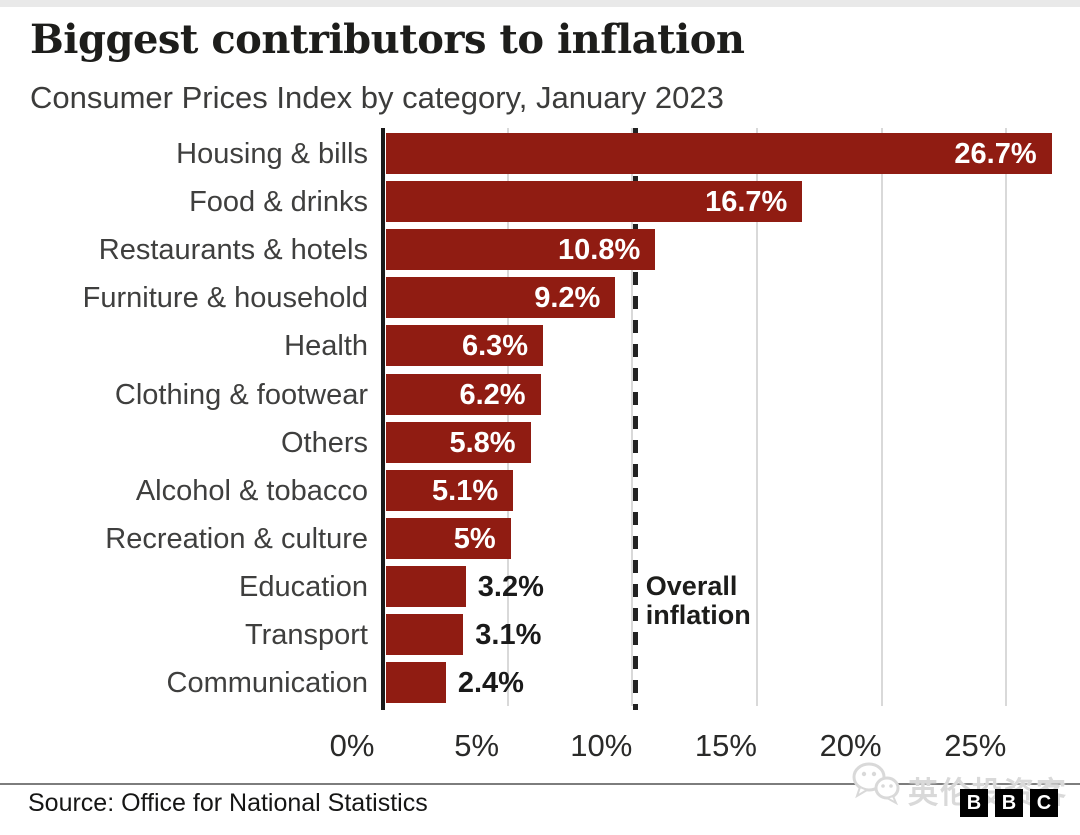  Describe the element at coordinates (635, 419) in the screenshot. I see `overall-inflation-reference-line` at that location.